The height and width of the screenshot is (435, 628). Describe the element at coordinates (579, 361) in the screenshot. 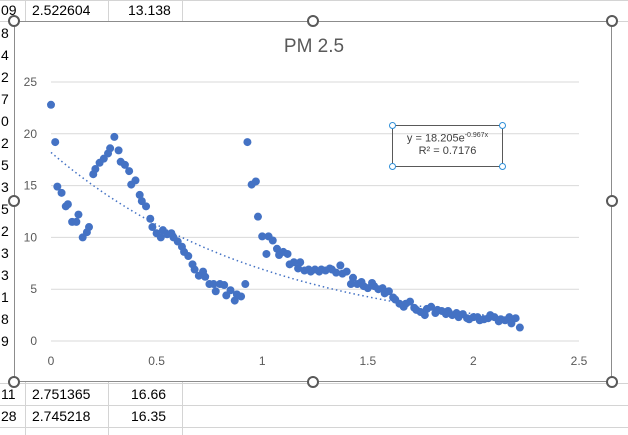

I see `x-tick-label: 2.5` at that location.